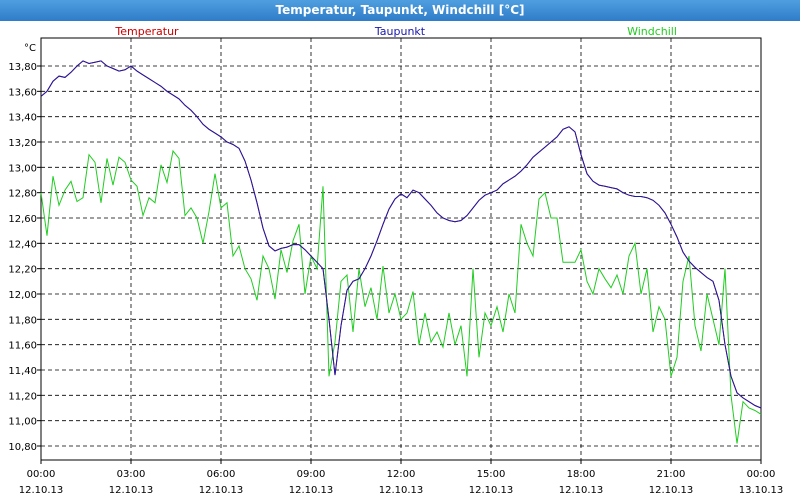  What do you see at coordinates (311, 474) in the screenshot?
I see `x-tick-time: 09:00` at bounding box center [311, 474].